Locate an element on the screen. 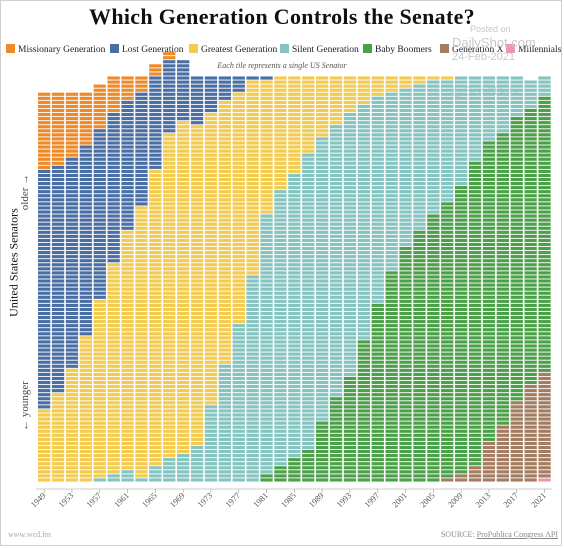  congress-column-1987 is located at coordinates (308, 279).